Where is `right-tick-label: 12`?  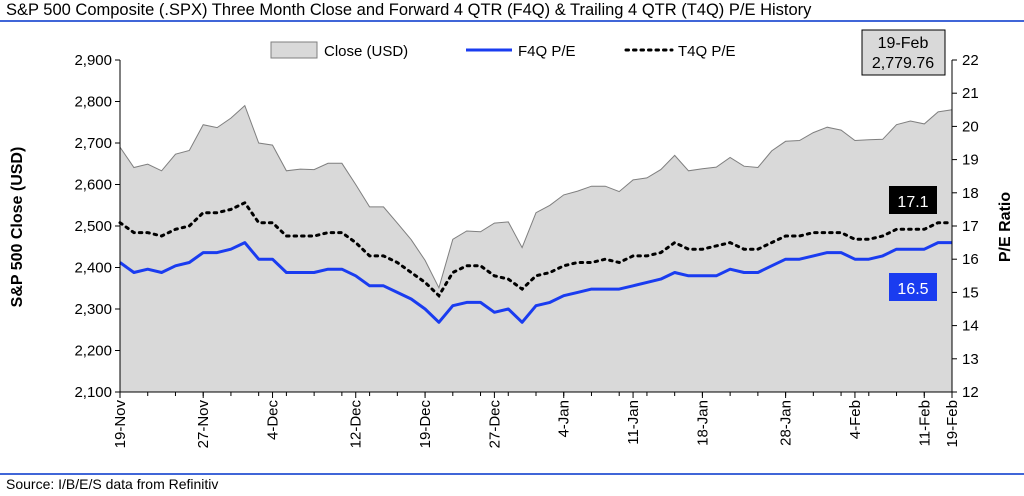
right-tick-label: 12 is located at coordinates (970, 392).